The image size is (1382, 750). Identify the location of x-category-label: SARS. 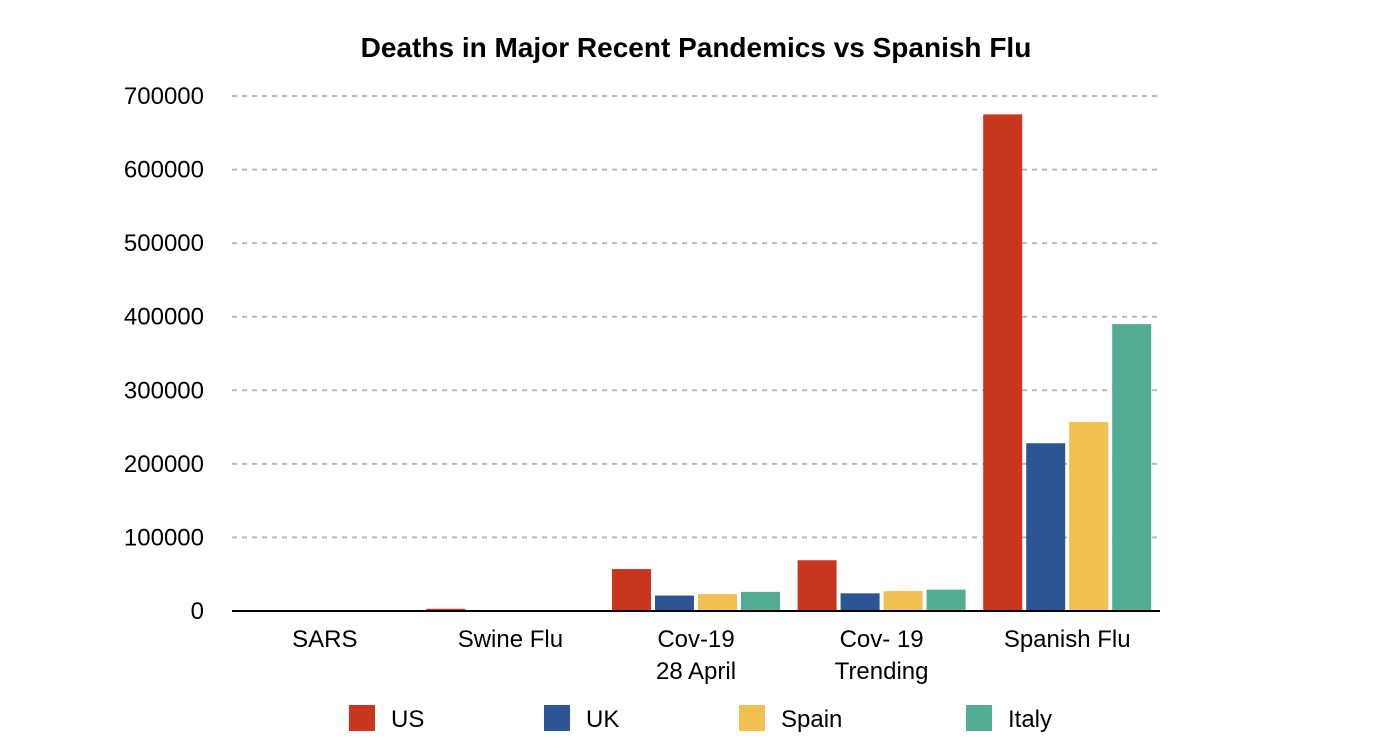
(324, 639).